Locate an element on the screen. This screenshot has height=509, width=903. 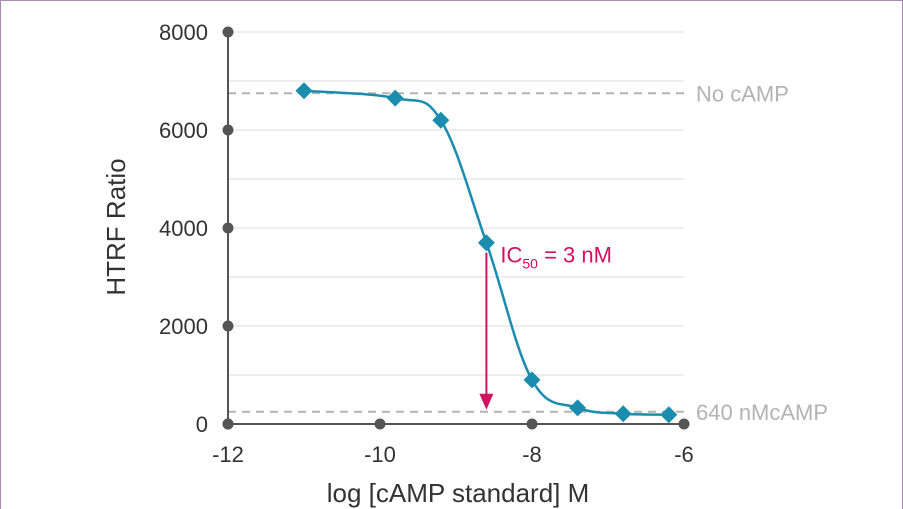
reference-label: No cAMP is located at coordinates (742, 93).